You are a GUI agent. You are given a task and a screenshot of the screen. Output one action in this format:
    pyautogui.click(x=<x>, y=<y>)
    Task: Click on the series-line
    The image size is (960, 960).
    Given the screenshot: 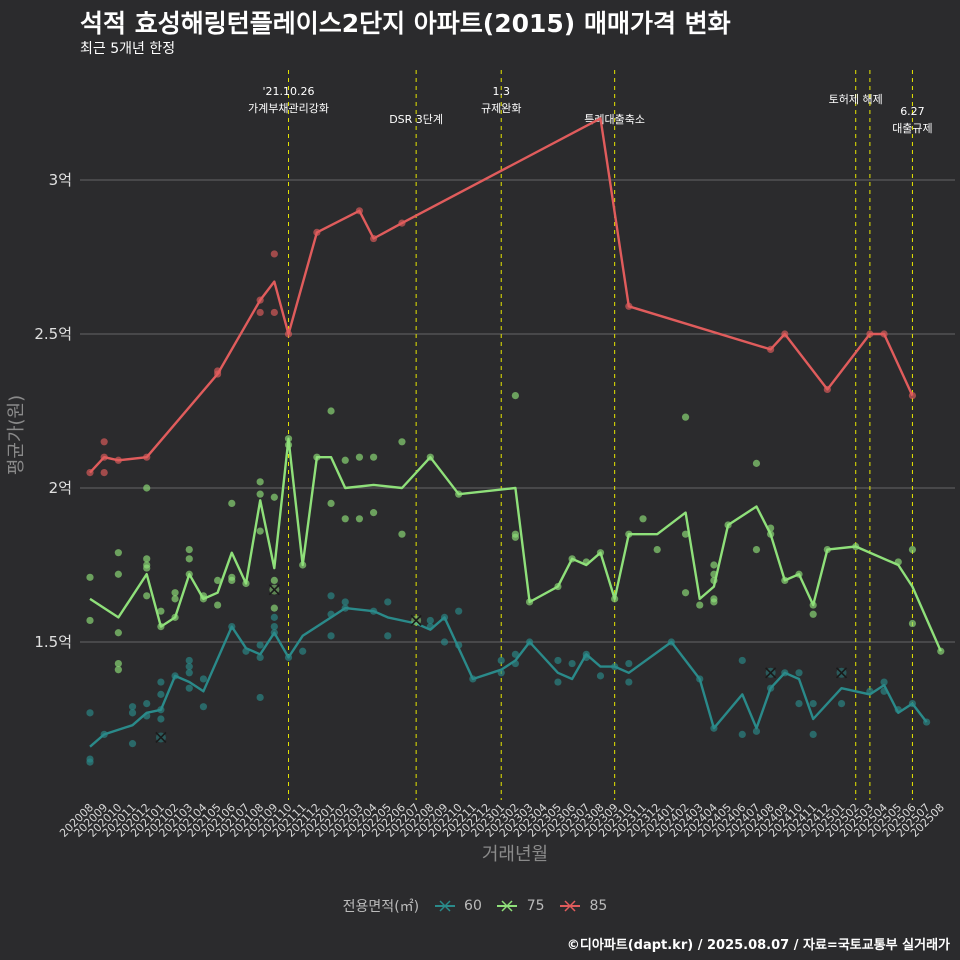 What is the action you would take?
    pyautogui.click(x=508, y=677)
    